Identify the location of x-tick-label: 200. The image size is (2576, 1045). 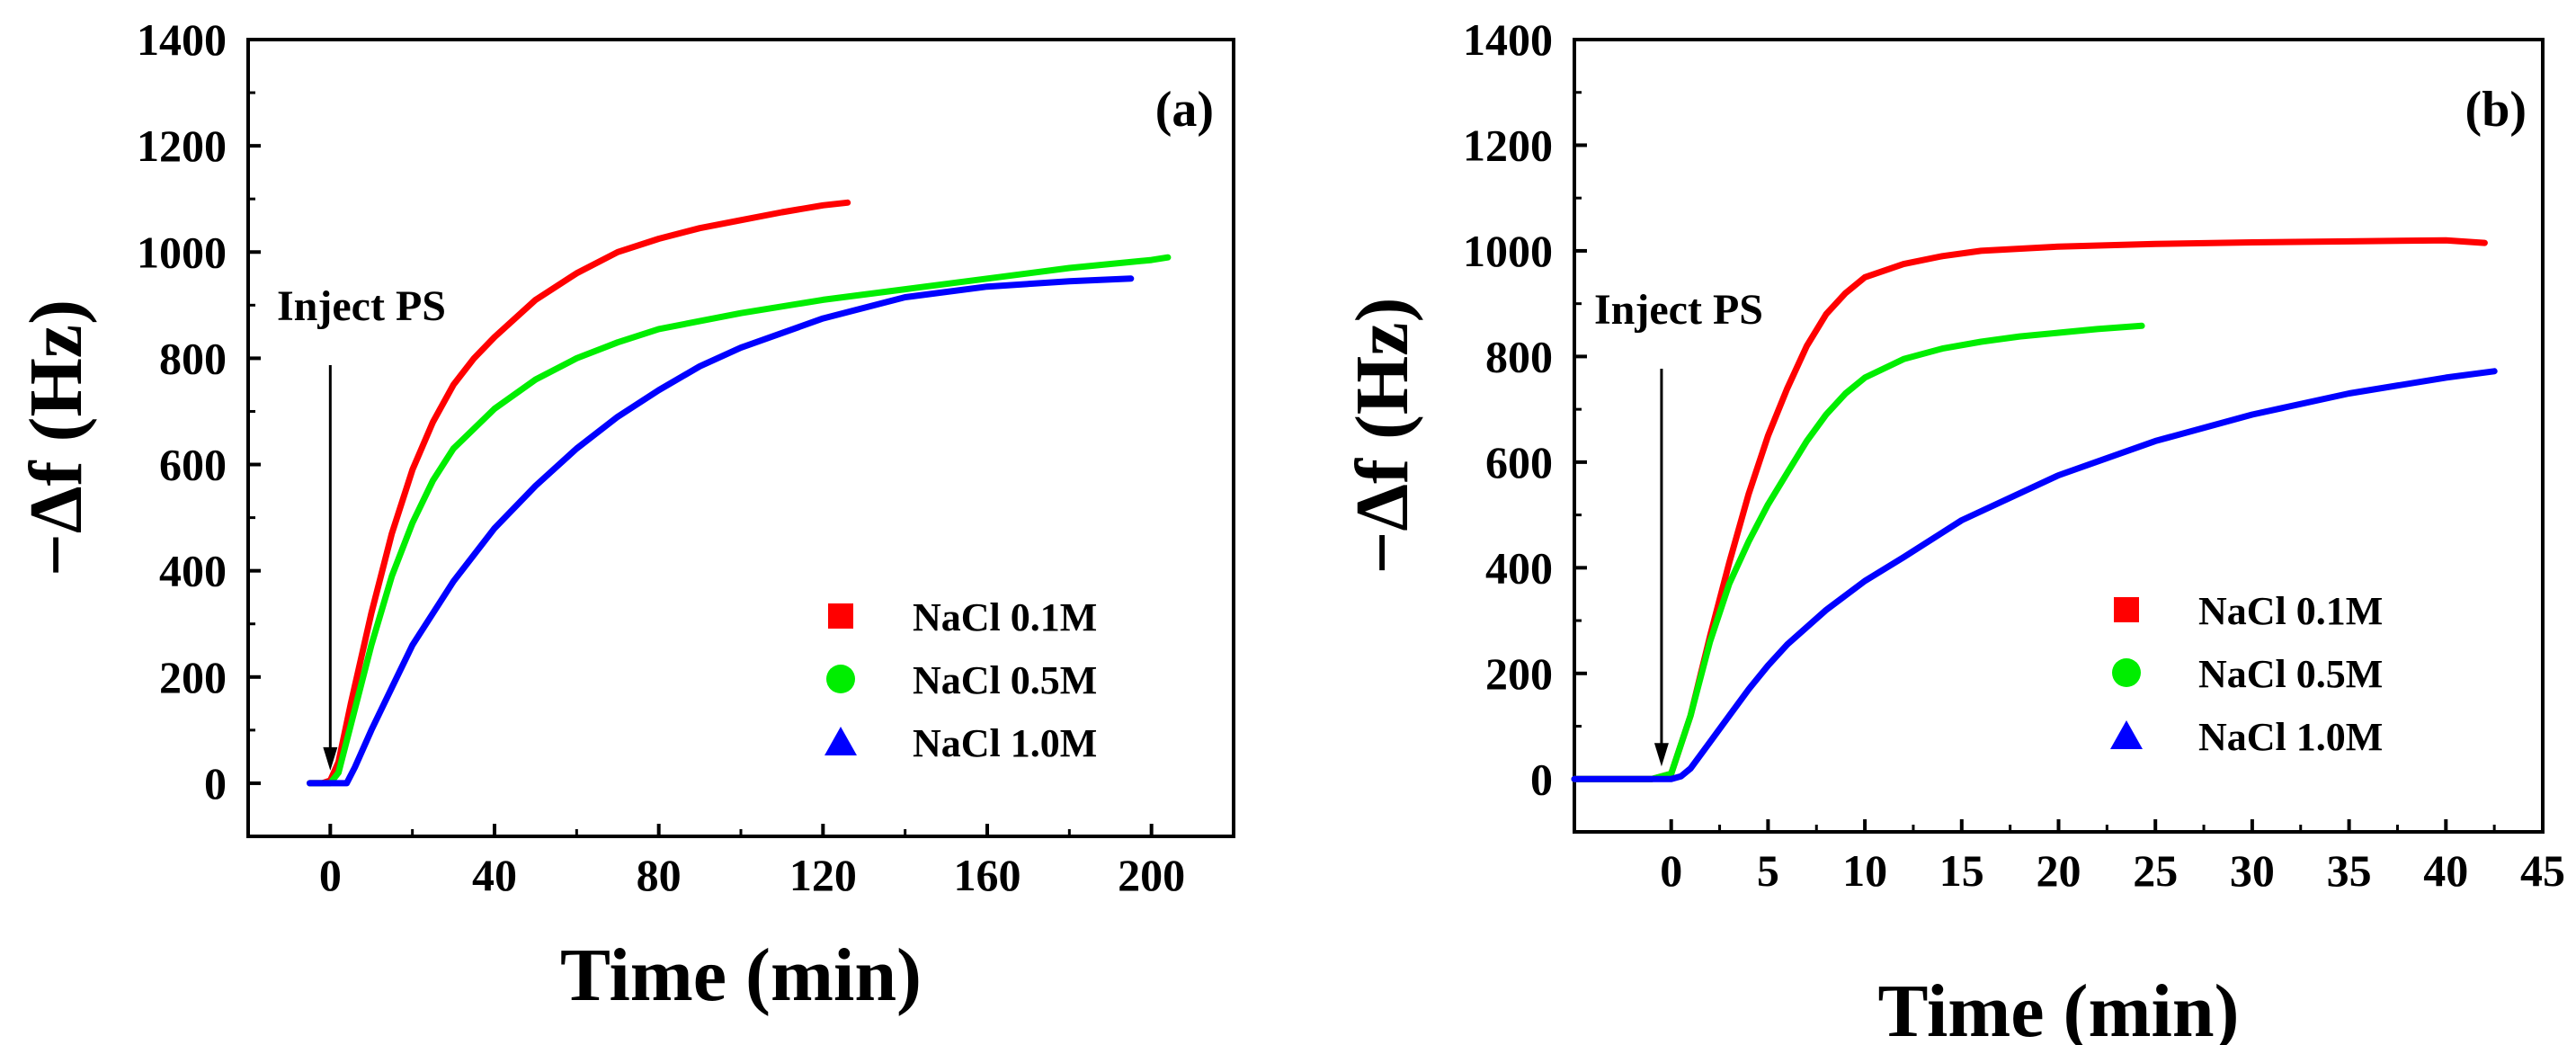
(1152, 875).